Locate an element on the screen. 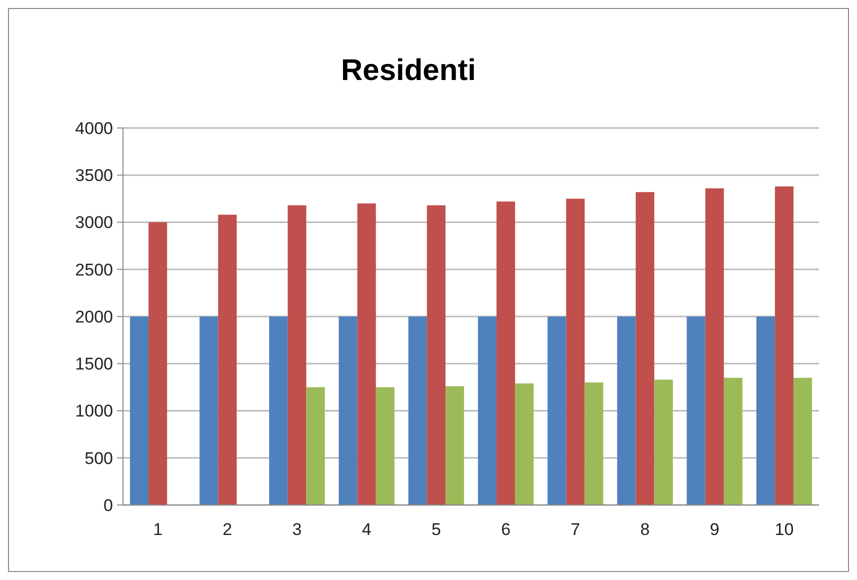  x-tick-label: 9 is located at coordinates (715, 529).